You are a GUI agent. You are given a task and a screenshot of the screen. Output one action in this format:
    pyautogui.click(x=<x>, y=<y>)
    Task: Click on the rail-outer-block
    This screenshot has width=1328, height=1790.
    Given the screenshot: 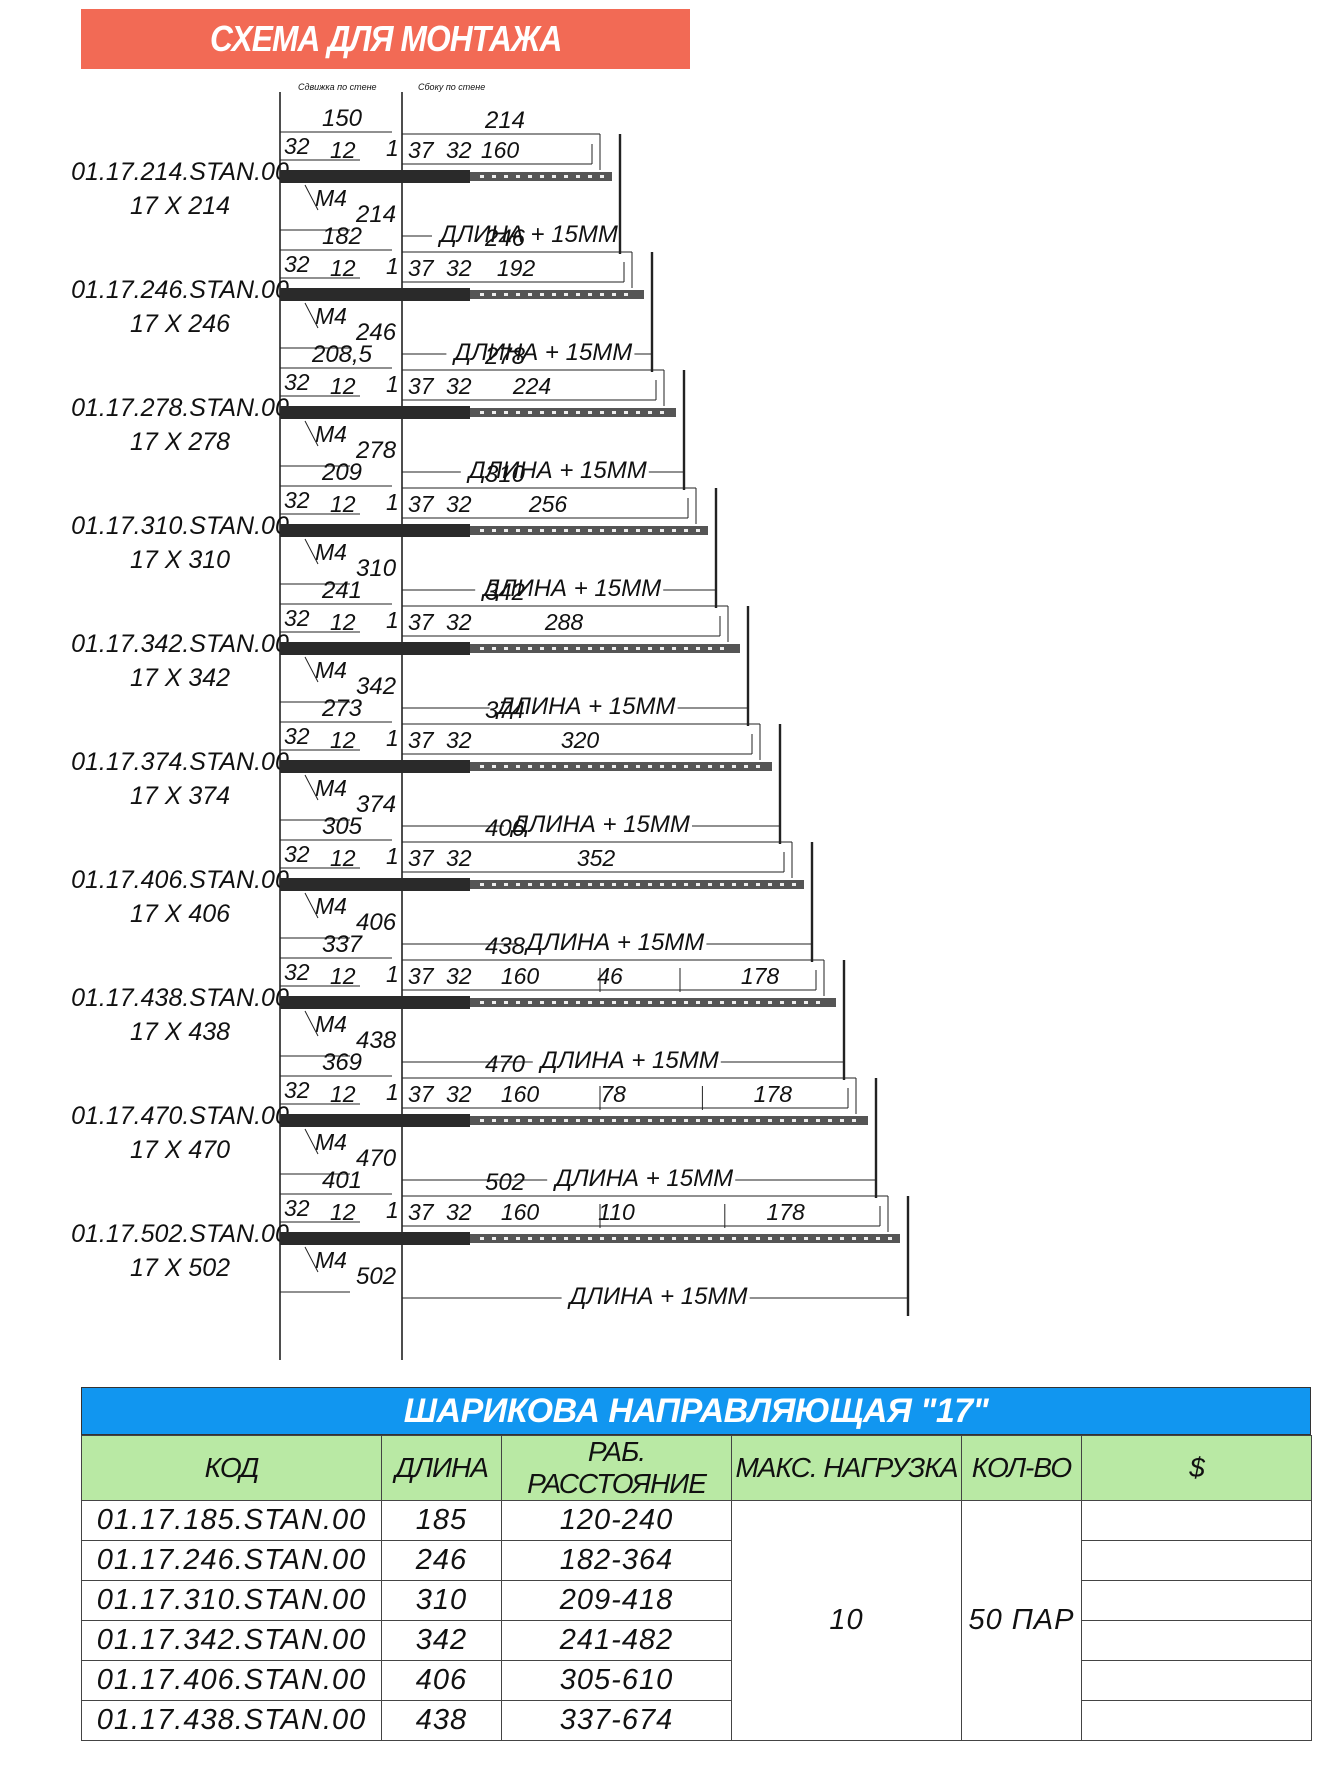 What is the action you would take?
    pyautogui.click(x=621, y=766)
    